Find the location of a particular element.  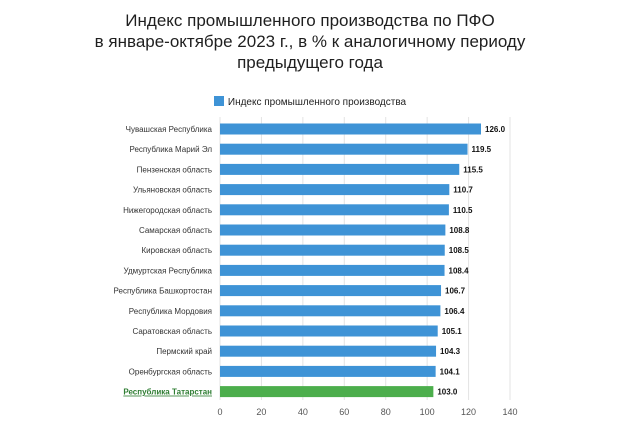

category-label: Республика Марий Эл is located at coordinates (170, 149).